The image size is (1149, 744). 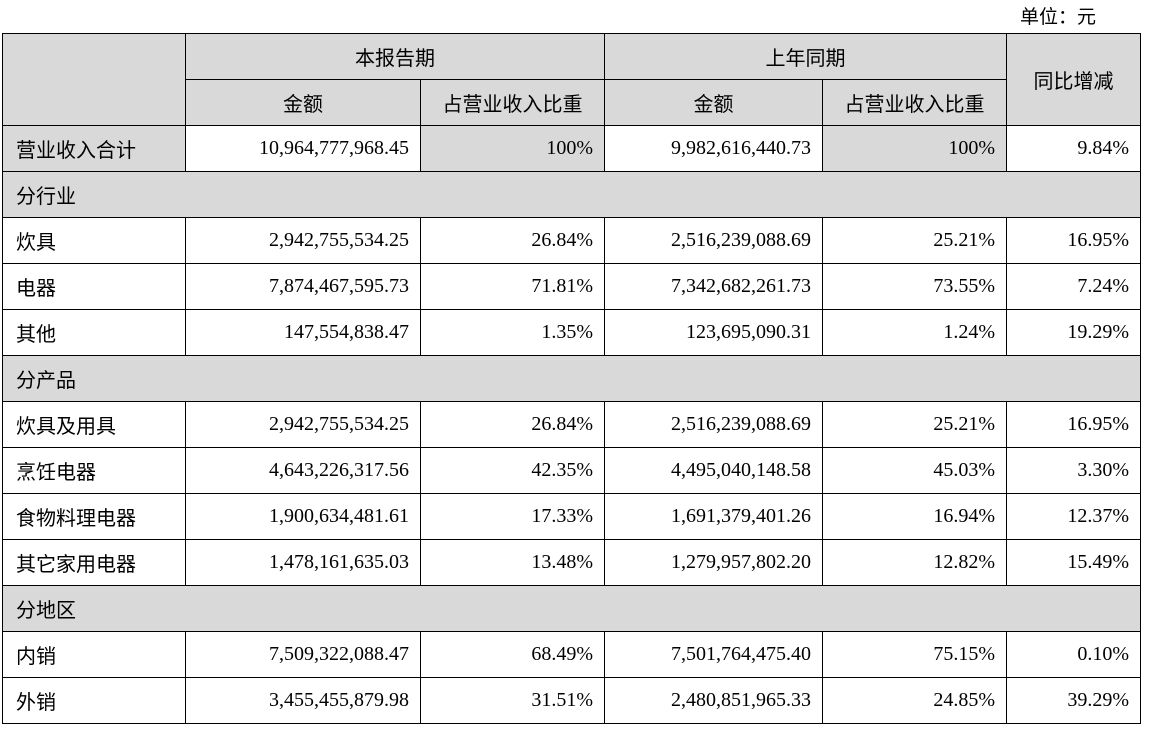 I want to click on value-cell: 0.10%, so click(x=1073, y=654).